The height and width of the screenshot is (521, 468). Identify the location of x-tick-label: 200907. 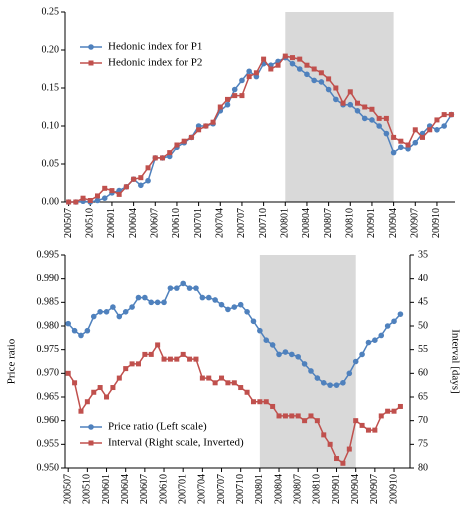
(374, 489).